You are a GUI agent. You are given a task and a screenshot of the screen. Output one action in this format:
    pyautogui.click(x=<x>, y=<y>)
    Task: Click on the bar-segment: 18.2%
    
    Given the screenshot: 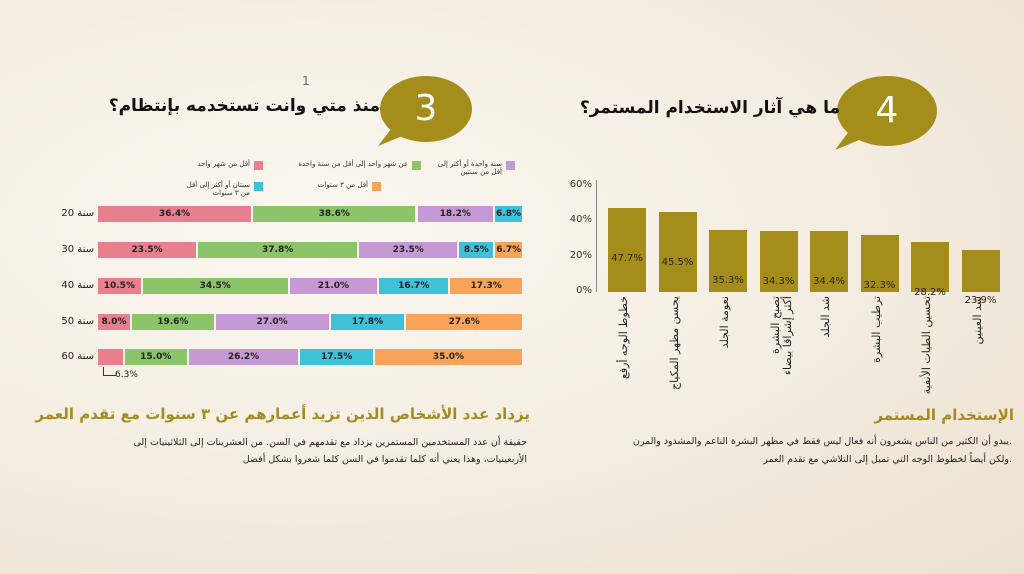 What is the action you would take?
    pyautogui.click(x=455, y=214)
    